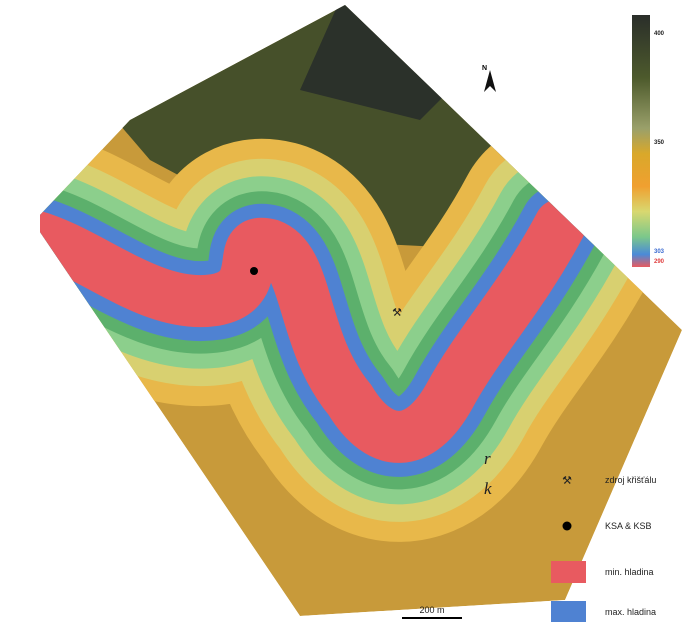 The height and width of the screenshot is (622, 683). I want to click on colorbar-label: 303, so click(659, 252).